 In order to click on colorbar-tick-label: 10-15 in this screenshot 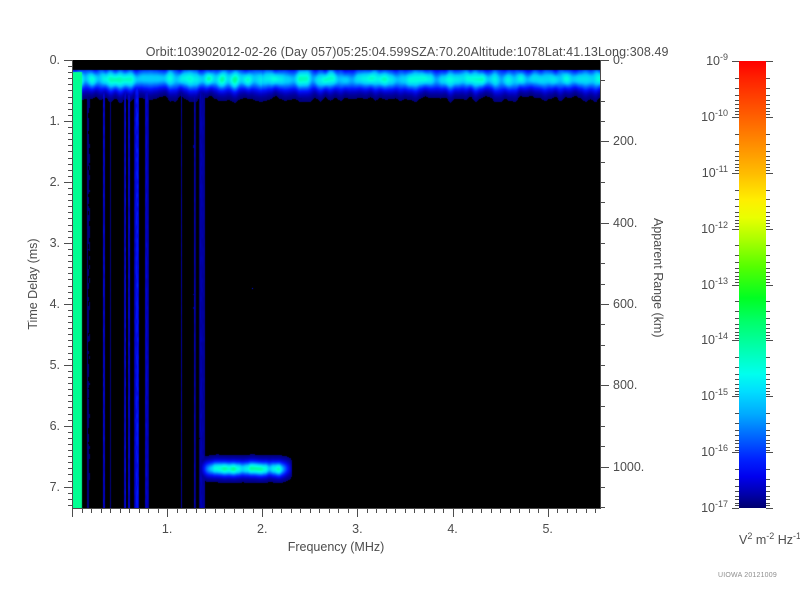, I will do `click(714, 395)`.